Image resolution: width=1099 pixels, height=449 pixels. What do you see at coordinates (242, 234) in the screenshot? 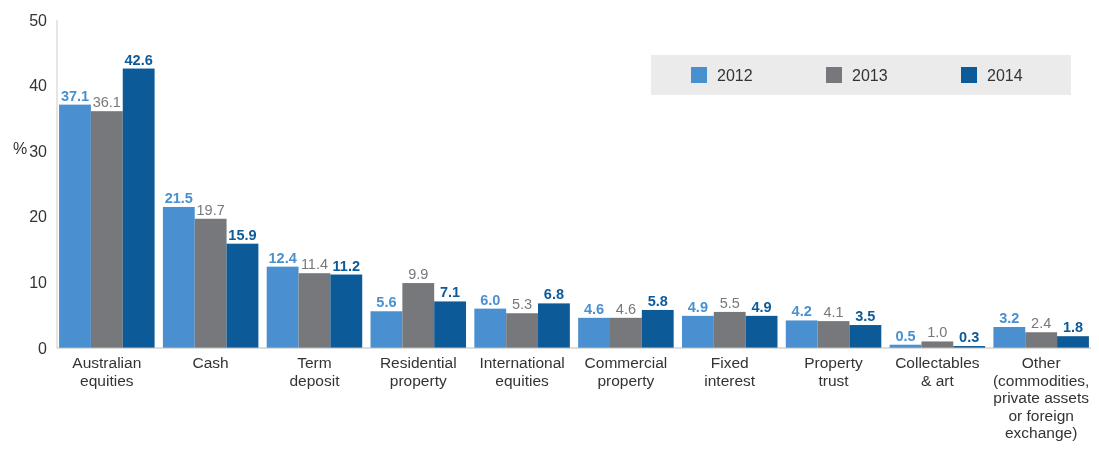
I see `data-label: 15.9` at bounding box center [242, 234].